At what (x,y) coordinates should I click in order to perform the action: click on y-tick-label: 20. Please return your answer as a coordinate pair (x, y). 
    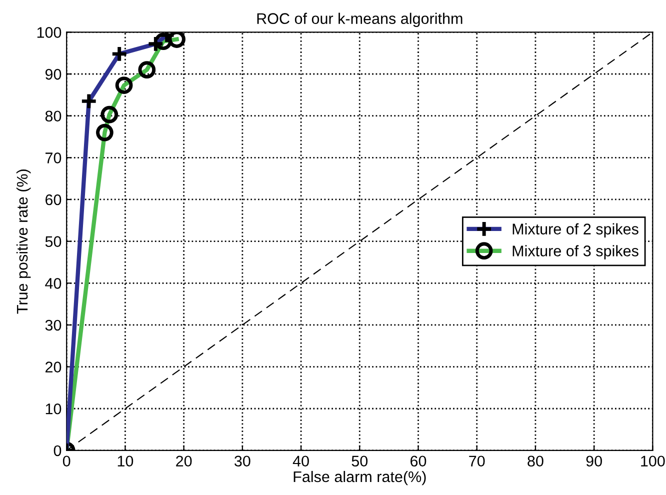
    Looking at the image, I should click on (54, 367).